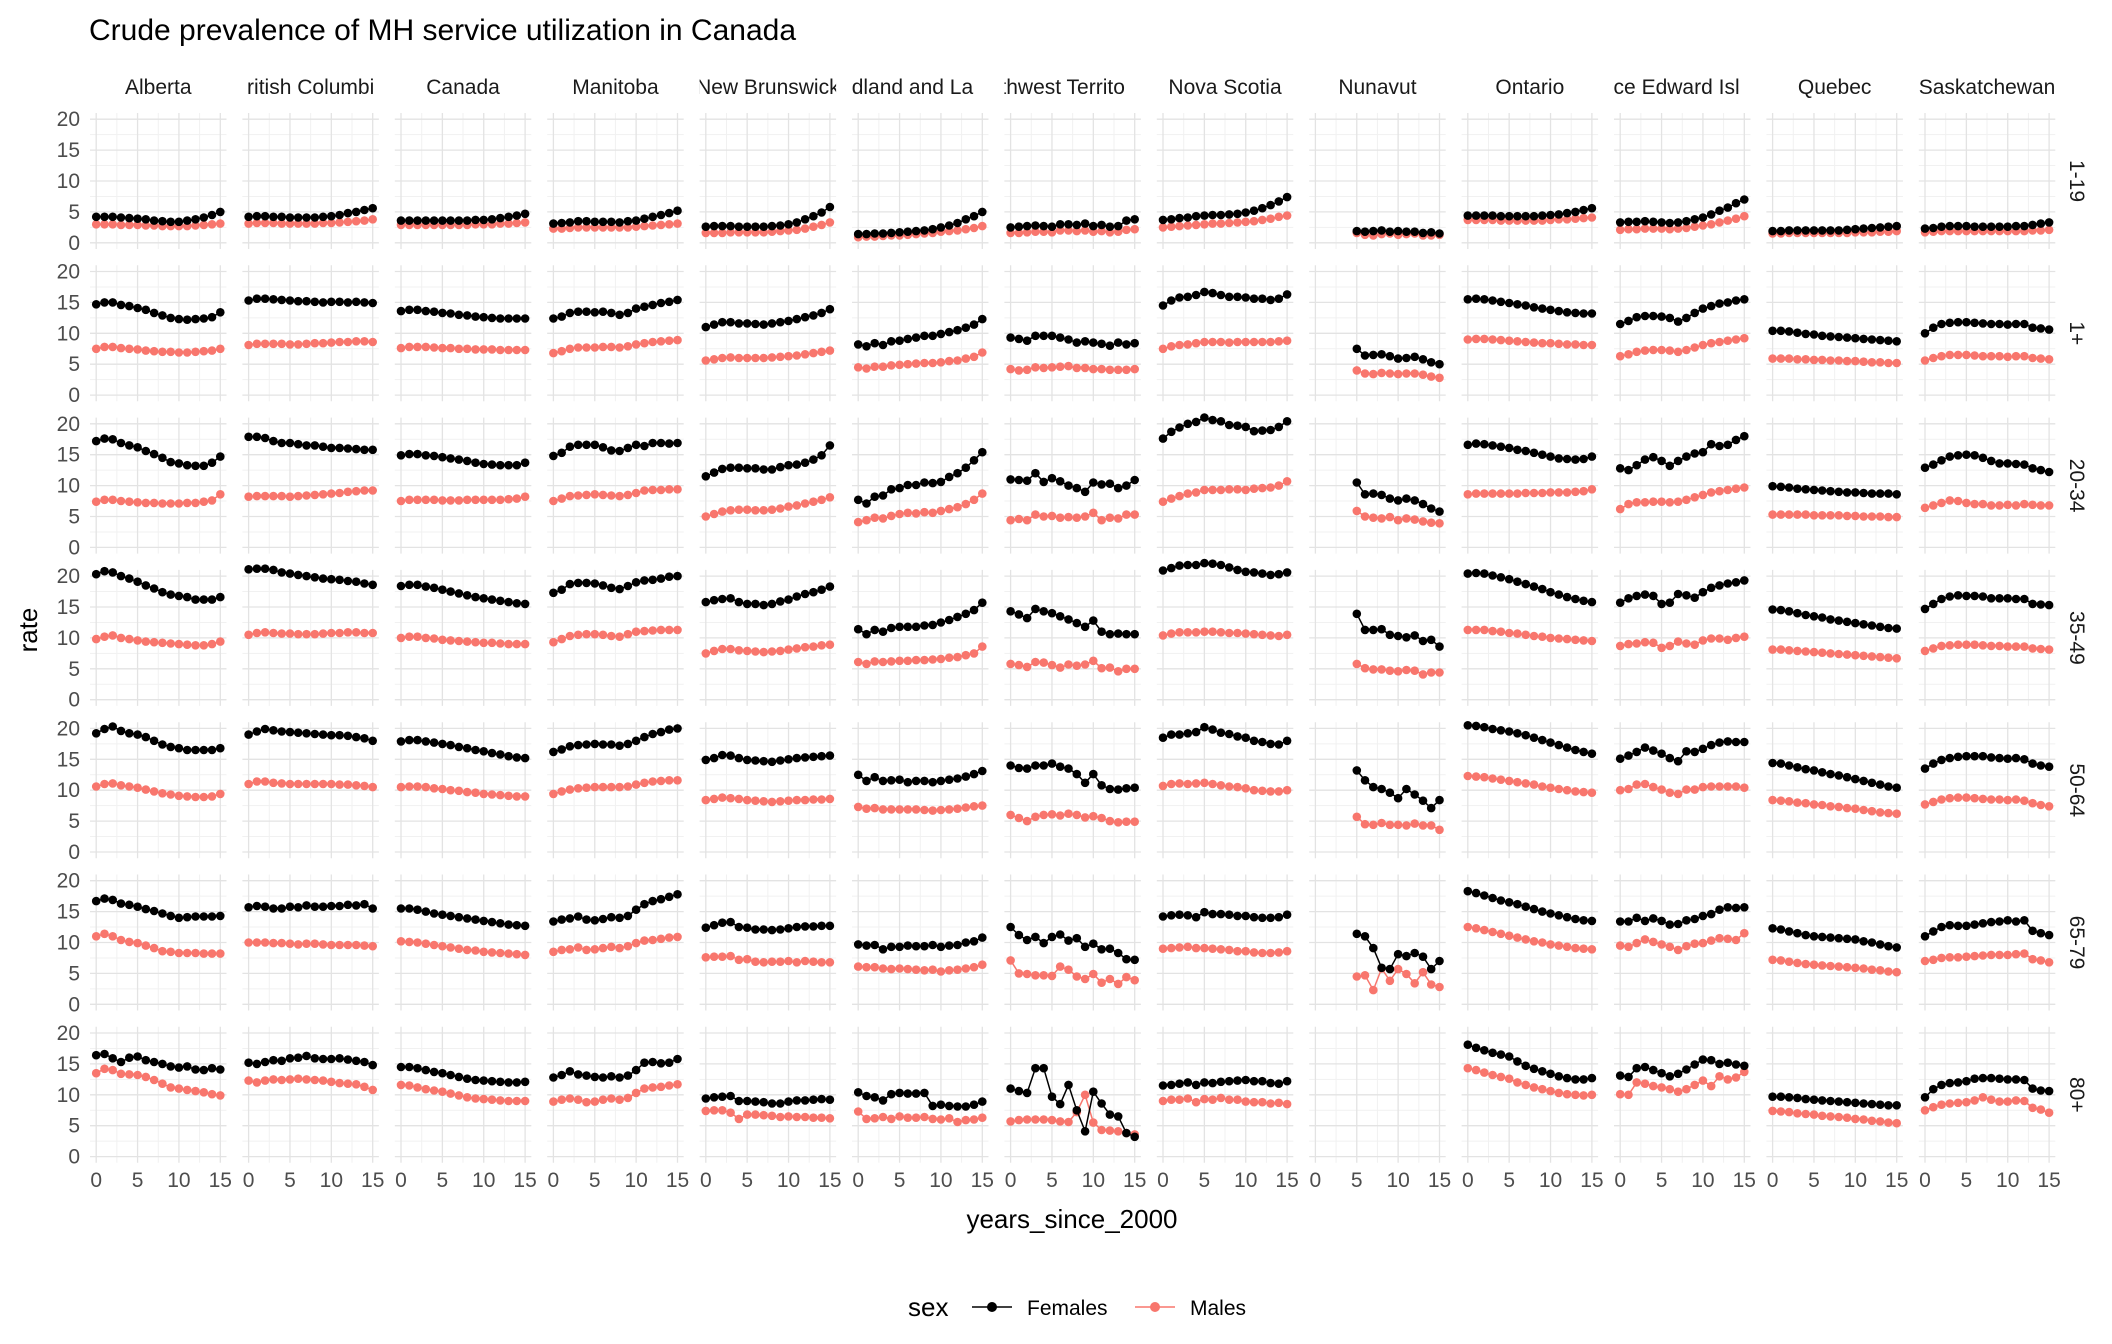 The height and width of the screenshot is (1344, 2112). What do you see at coordinates (1620, 1180) in the screenshot?
I see `x-tick-label: 0` at bounding box center [1620, 1180].